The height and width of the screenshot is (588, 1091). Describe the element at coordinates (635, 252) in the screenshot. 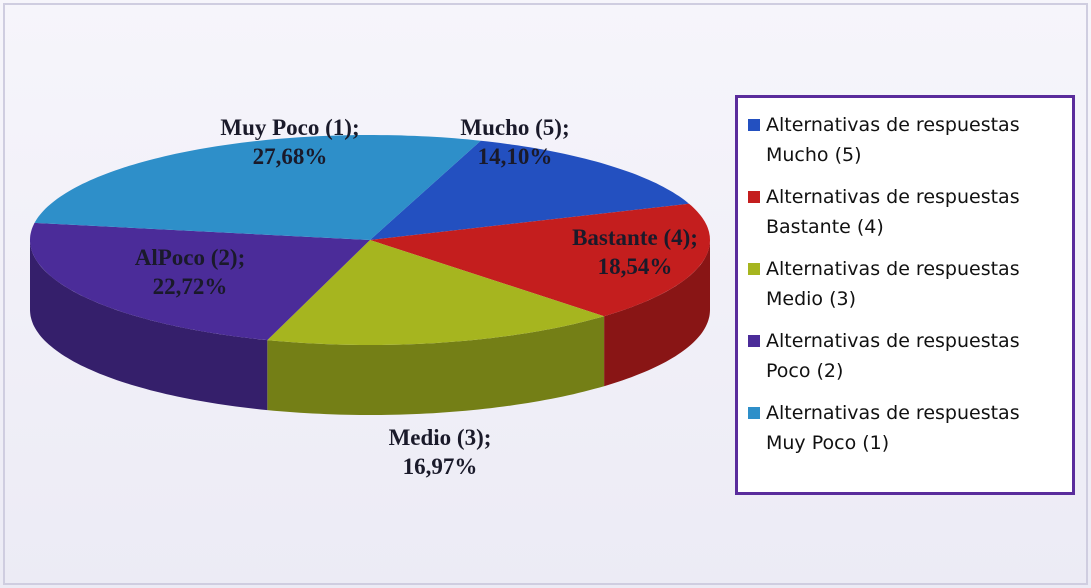

I see `data-label: Bastante (4); 18,54%` at that location.